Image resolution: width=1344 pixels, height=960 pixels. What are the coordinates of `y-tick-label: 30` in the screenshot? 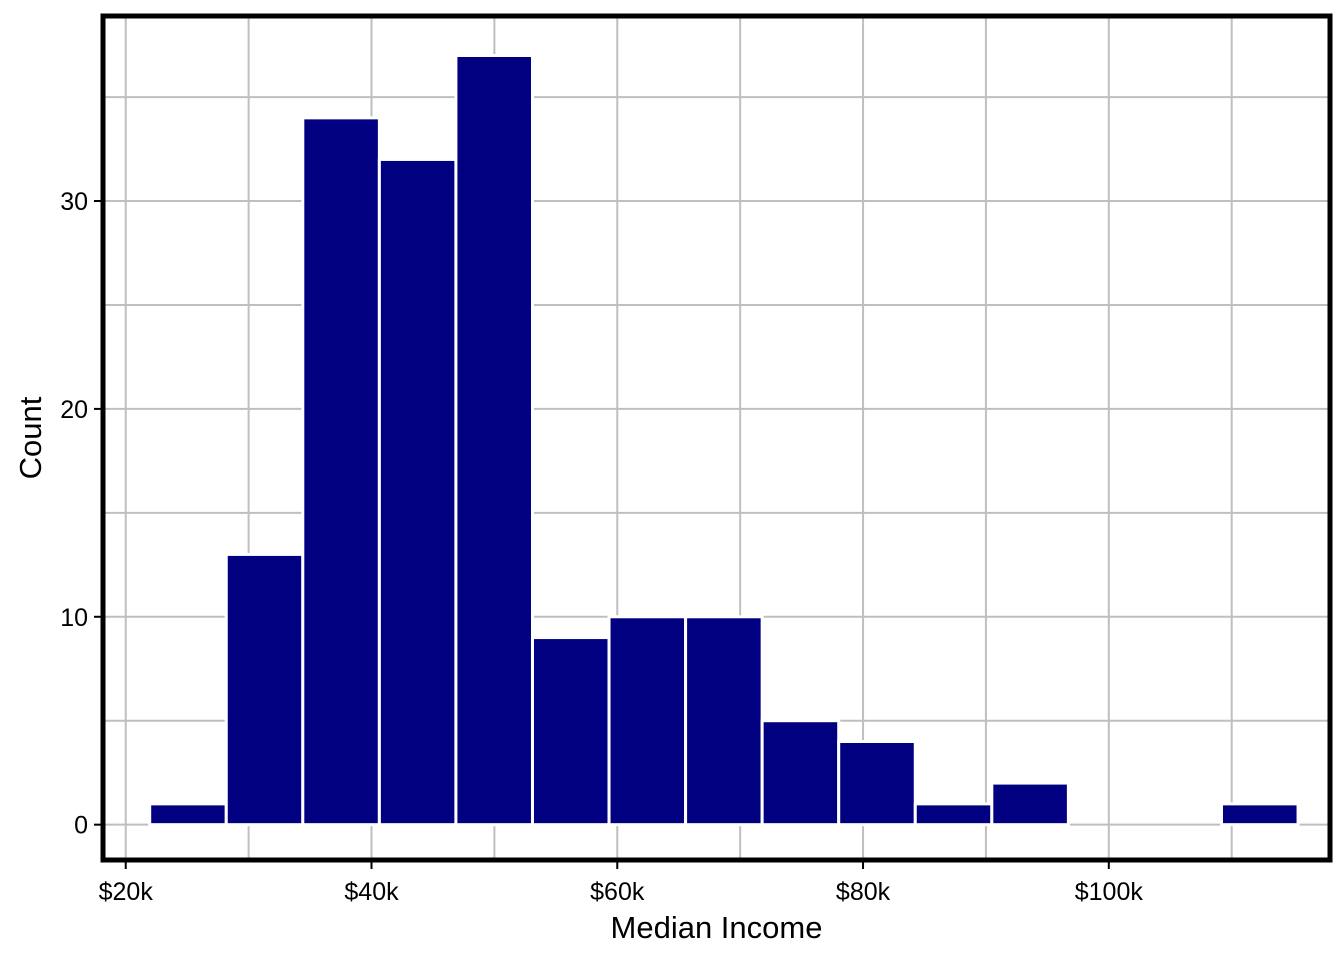 It's located at (74, 202).